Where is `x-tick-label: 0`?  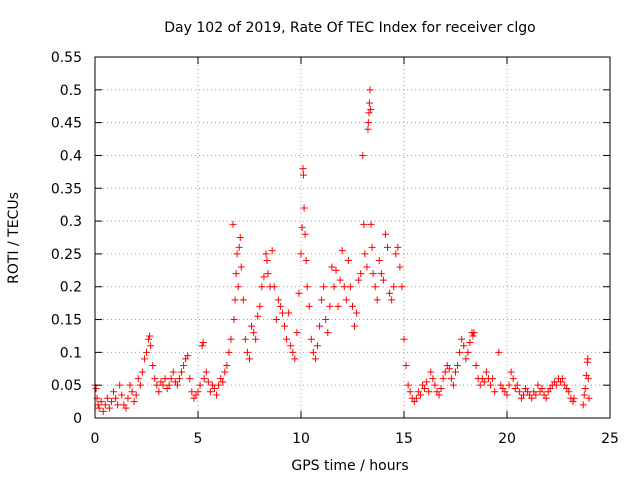 x-tick-label: 0 is located at coordinates (95, 439).